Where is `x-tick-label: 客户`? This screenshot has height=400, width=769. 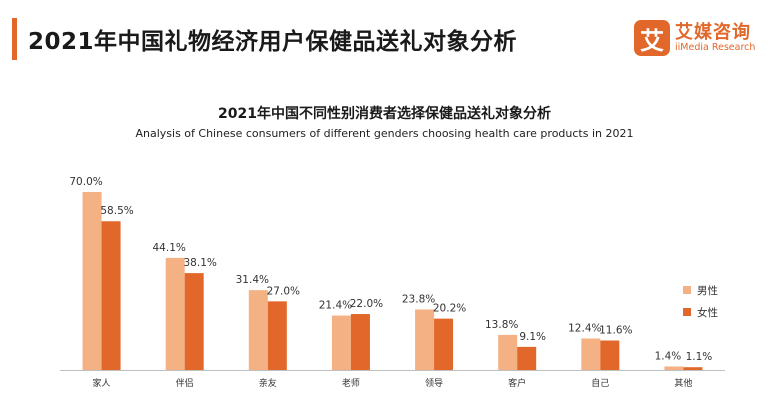
x-tick-label: 客户 is located at coordinates (517, 383).